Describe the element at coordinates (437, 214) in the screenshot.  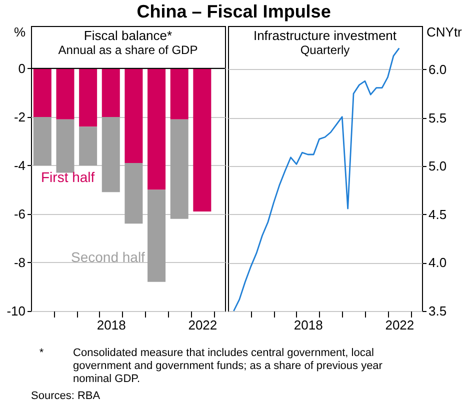
I see `y-tick-label: 4.5` at that location.